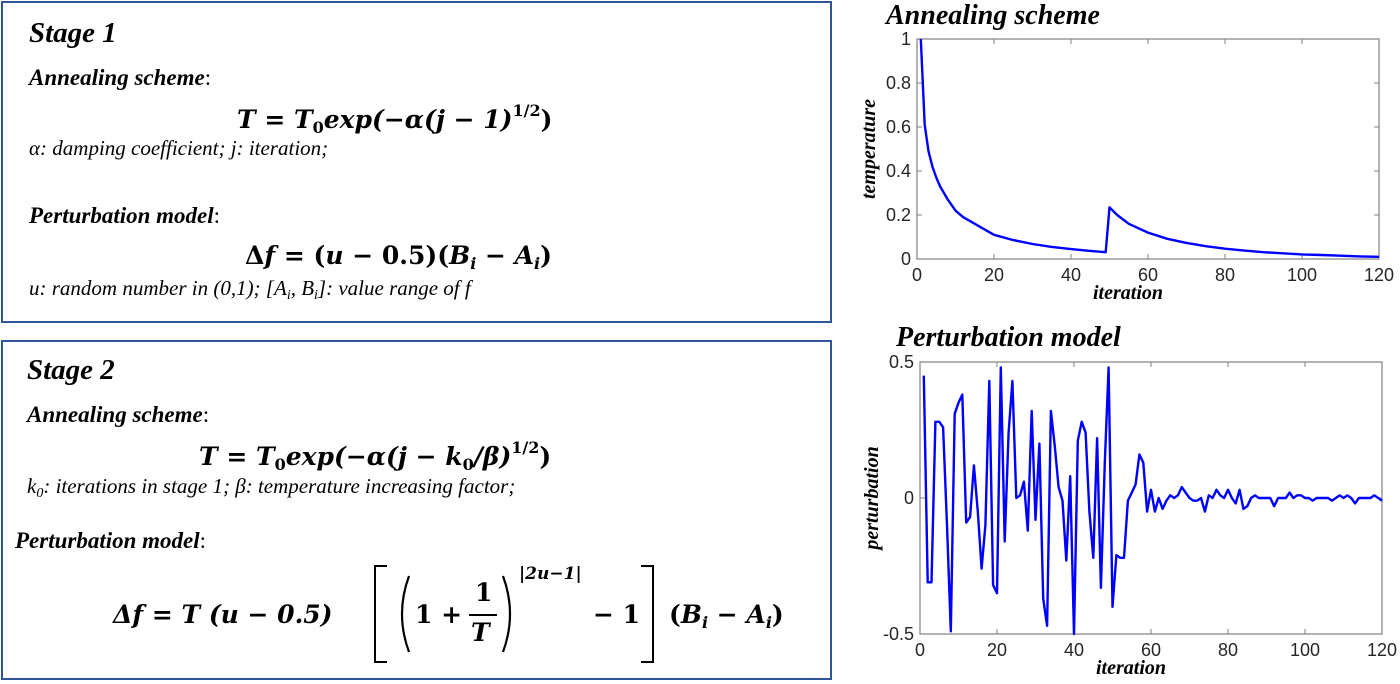 The width and height of the screenshot is (1400, 684). I want to click on perturbation-x-tick-label: 60, so click(1151, 650).